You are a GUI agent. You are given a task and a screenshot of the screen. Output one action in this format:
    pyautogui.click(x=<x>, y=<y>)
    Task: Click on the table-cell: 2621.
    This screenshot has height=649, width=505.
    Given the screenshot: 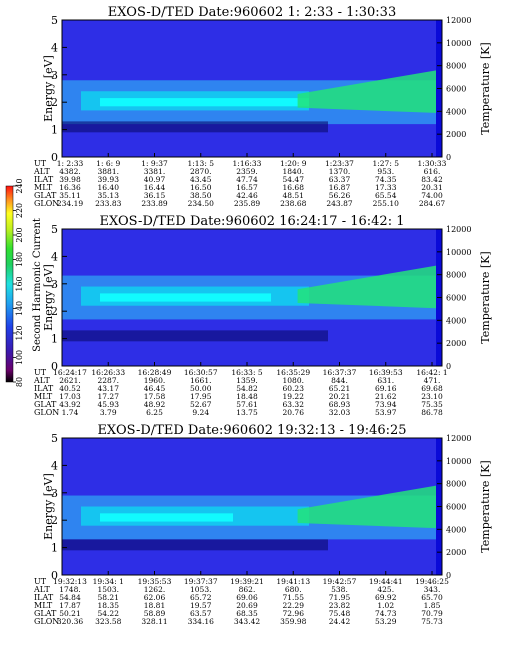 What is the action you would take?
    pyautogui.click(x=69, y=380)
    